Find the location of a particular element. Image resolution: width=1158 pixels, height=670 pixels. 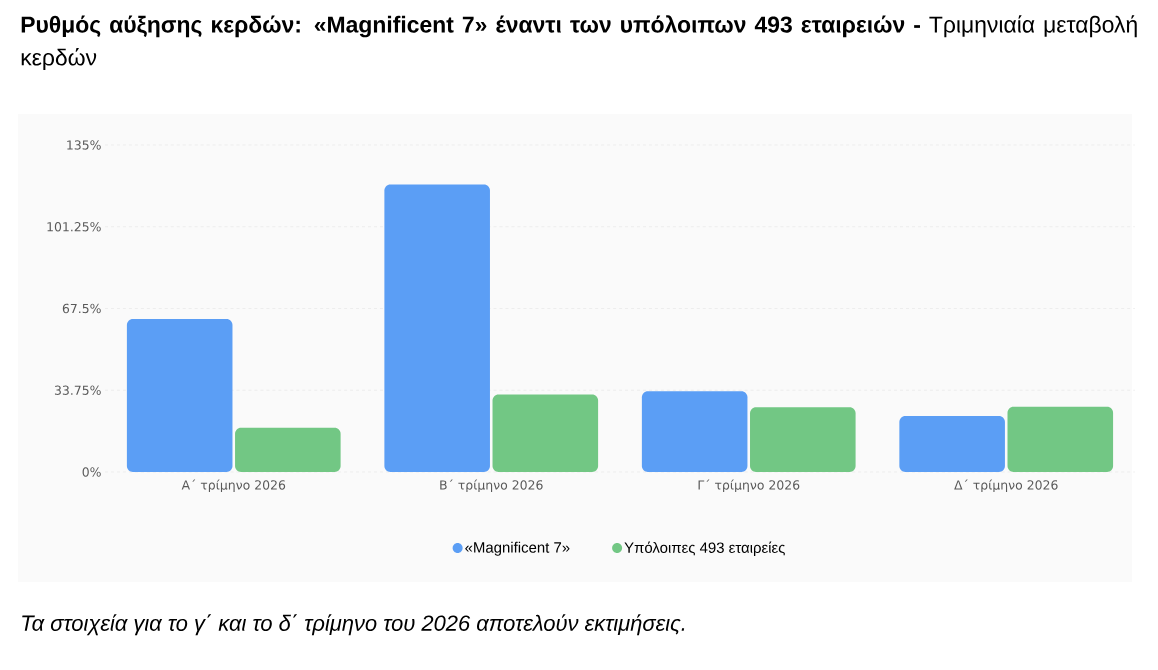

x-tick-label: Γ΄ τρίμηνο 2026 is located at coordinates (749, 486).